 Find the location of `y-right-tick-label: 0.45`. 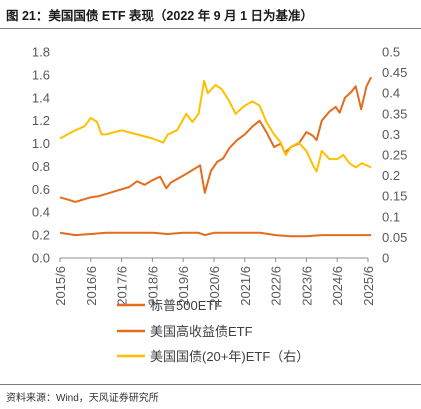

y-right-tick-label: 0.45 is located at coordinates (394, 72).